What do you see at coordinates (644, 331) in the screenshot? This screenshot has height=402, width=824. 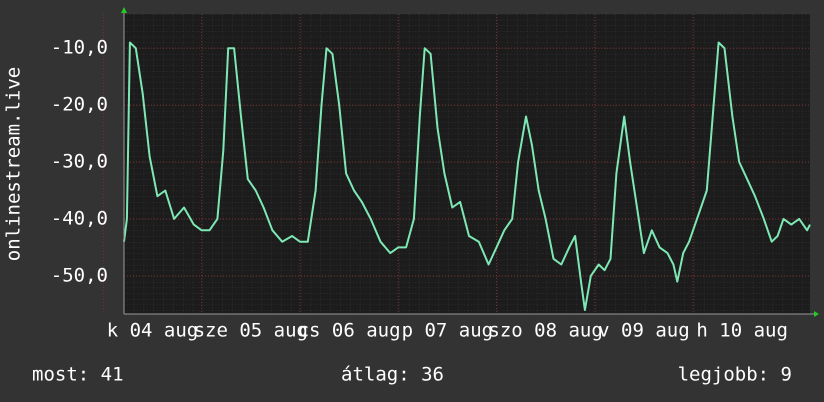 I see `x-tick-label: v 09 aug` at bounding box center [644, 331].